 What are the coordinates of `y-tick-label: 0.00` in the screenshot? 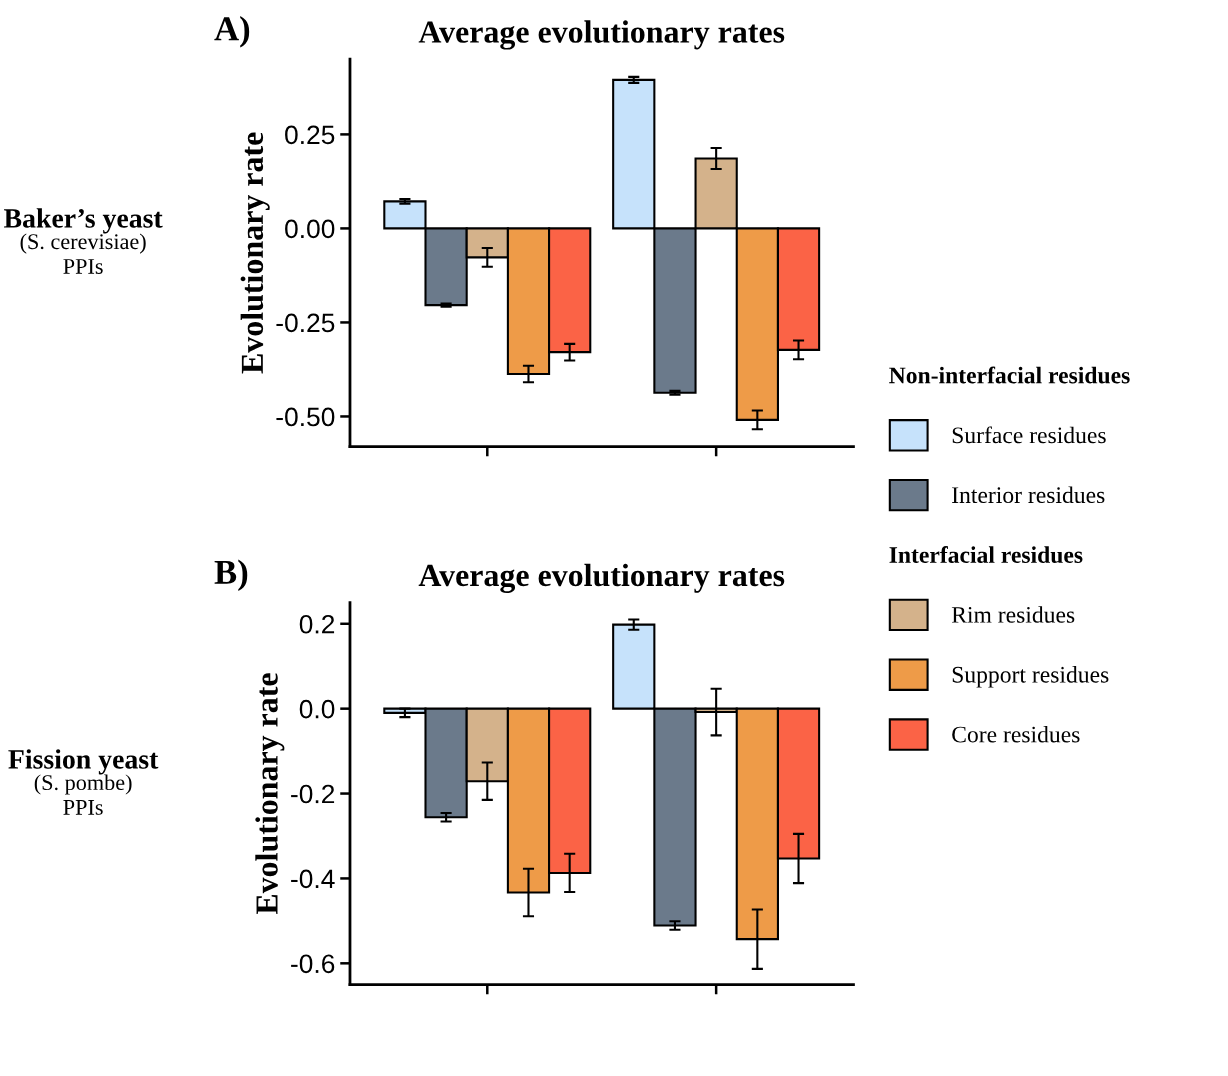 It's located at (310, 229).